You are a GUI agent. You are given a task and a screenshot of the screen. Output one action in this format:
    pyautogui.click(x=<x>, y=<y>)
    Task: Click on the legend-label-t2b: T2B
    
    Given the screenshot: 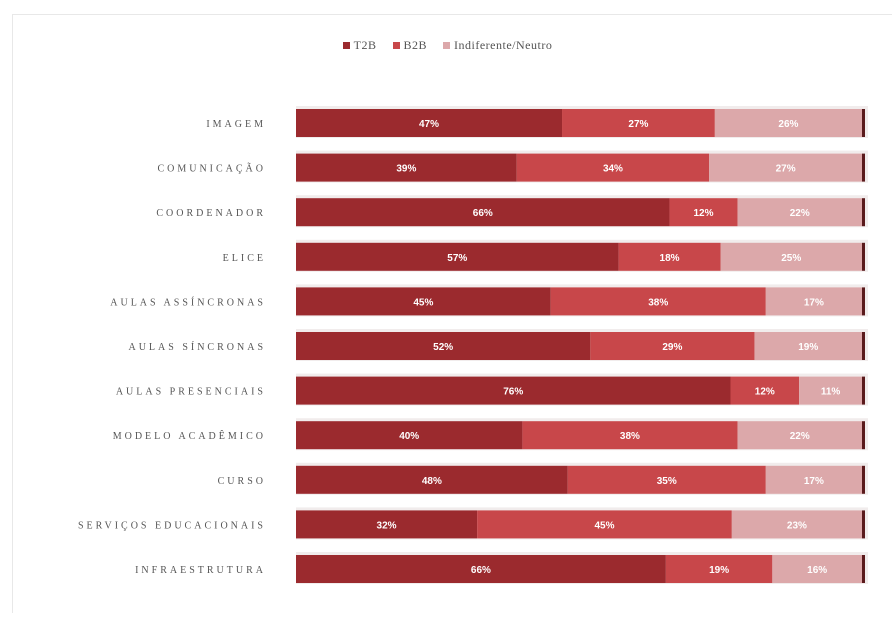 What is the action you would take?
    pyautogui.click(x=365, y=45)
    